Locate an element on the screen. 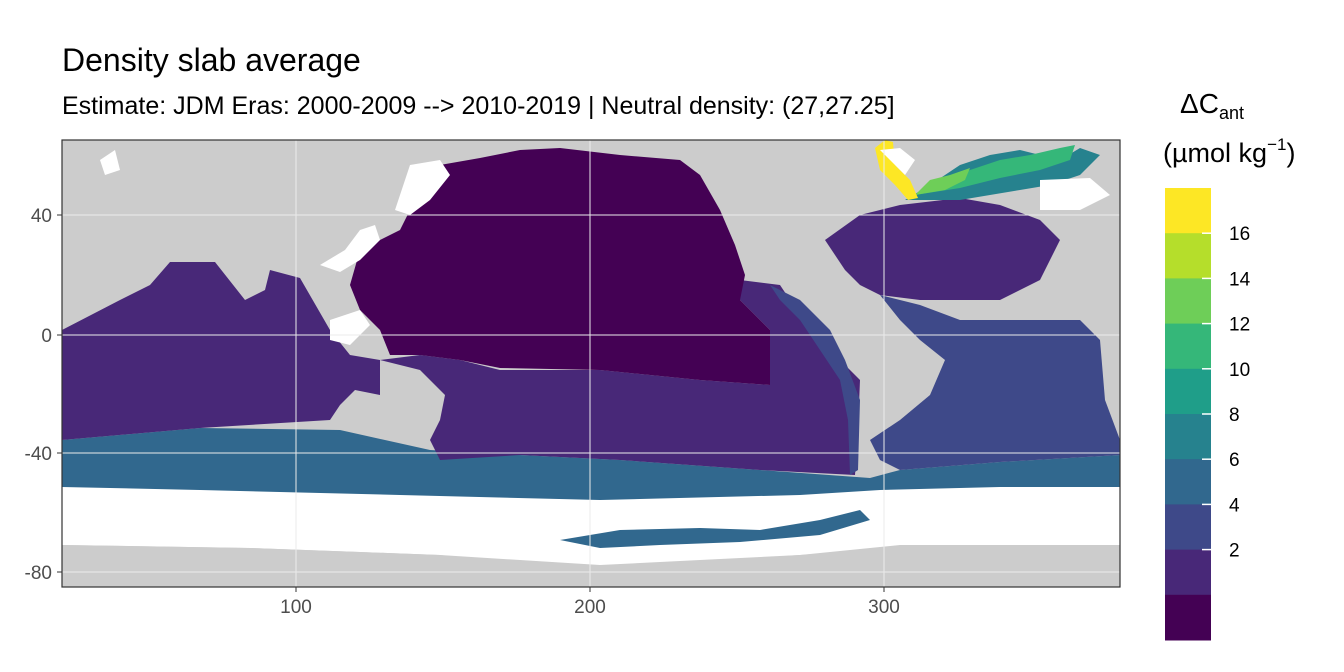 The width and height of the screenshot is (1344, 672). y-tick-label: -80 is located at coordinates (38, 573).